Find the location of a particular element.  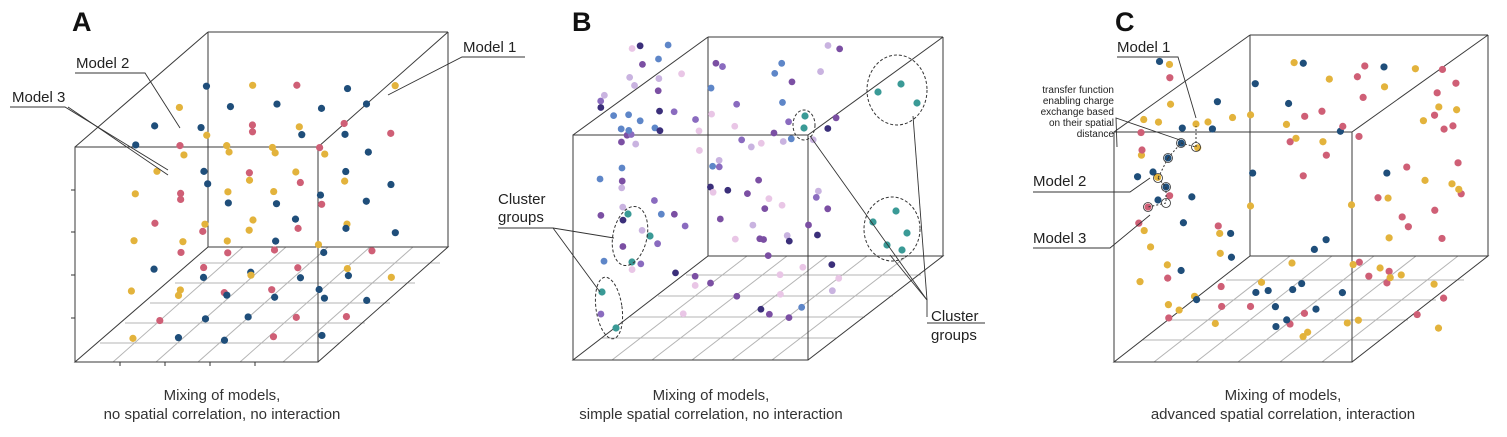

cluster-outline is located at coordinates (897, 90).